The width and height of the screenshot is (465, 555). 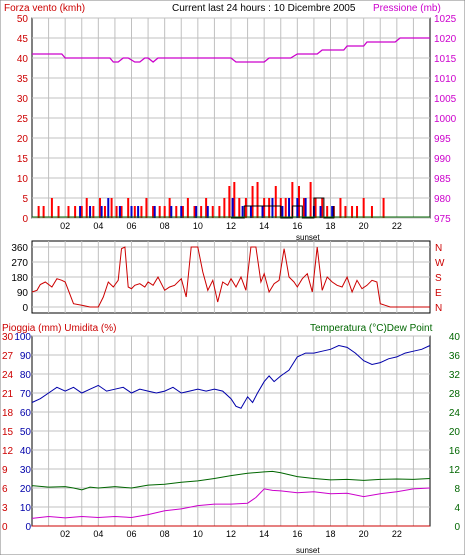 What do you see at coordinates (5, 508) in the screenshot?
I see `rain-y-tick-label: 3` at bounding box center [5, 508].